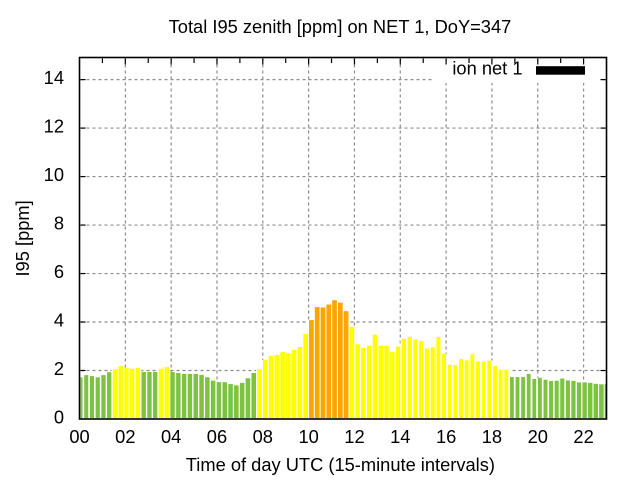 This screenshot has height=480, width=640. What do you see at coordinates (487, 67) in the screenshot?
I see `svg-text: ion net 1` at bounding box center [487, 67].